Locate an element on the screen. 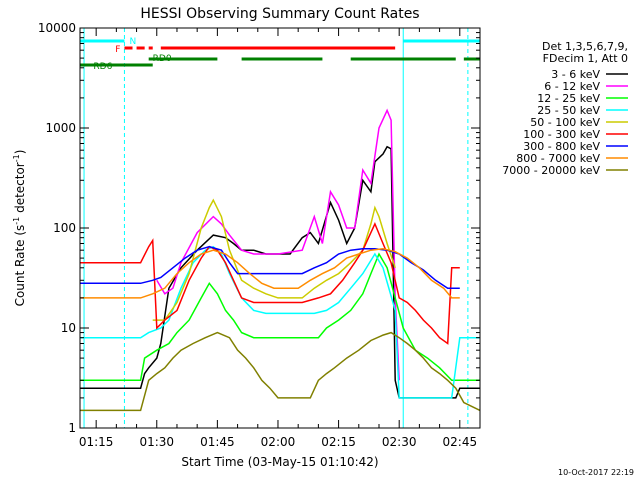 The width and height of the screenshot is (640, 480). y-tick-label: 1 is located at coordinates (72, 428).